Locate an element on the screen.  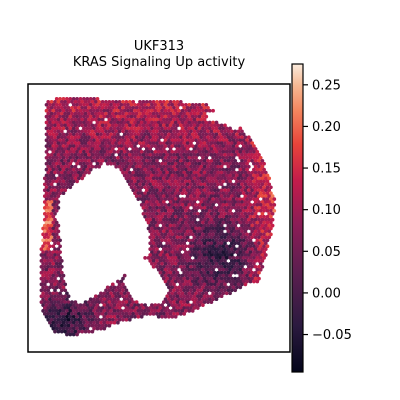
colorbar-tick-label: 0.25 is located at coordinates (326, 85).